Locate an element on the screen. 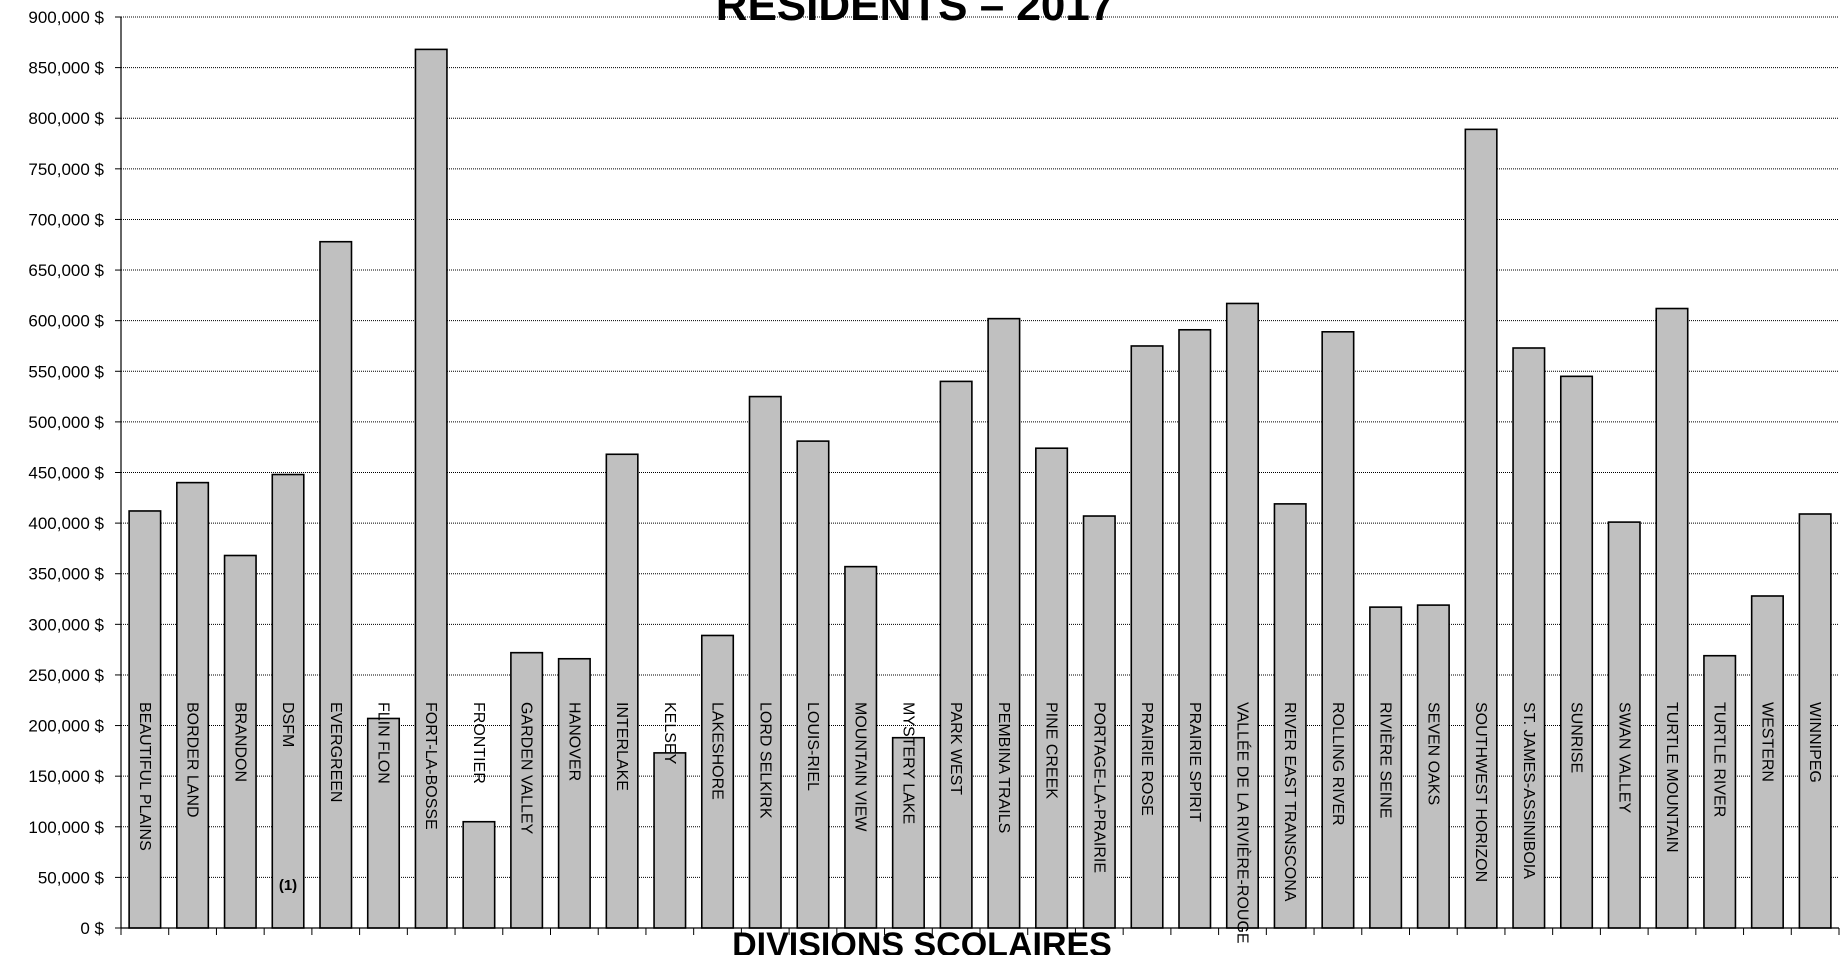 The image size is (1841, 955). category-label: PRAIRIE SPIRIT is located at coordinates (1194, 762).